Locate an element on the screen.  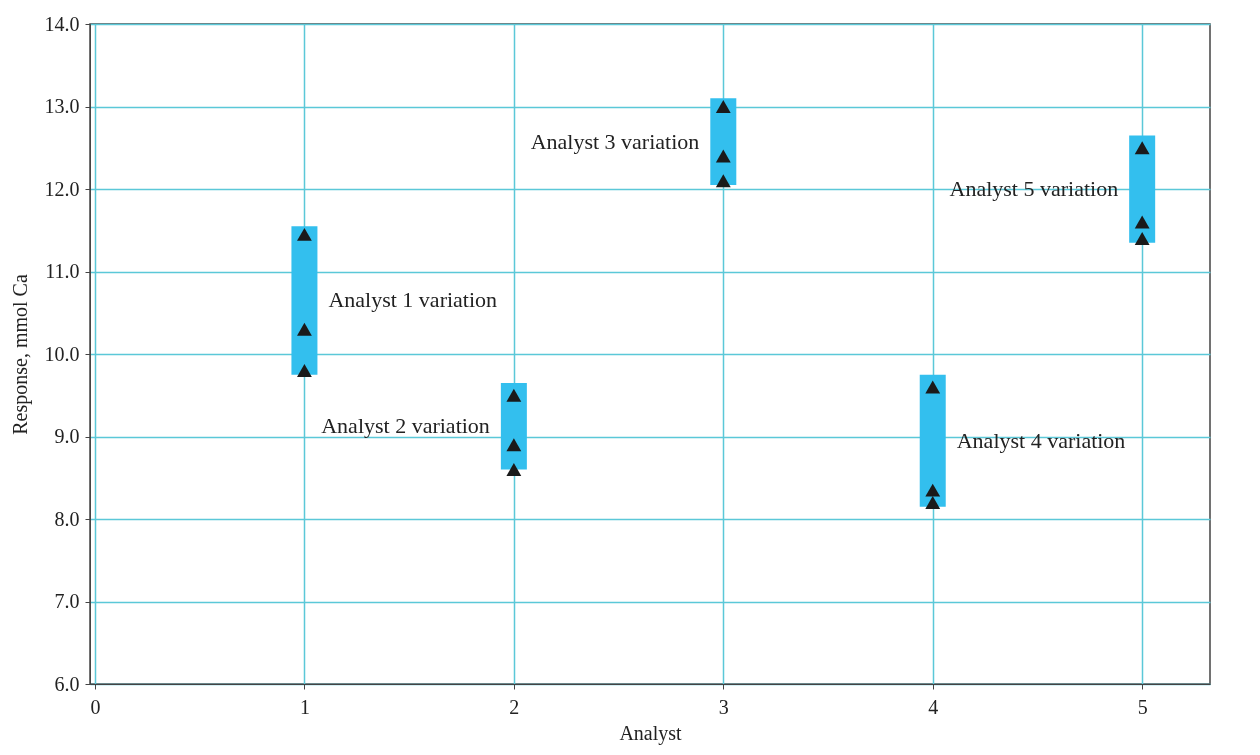
x-tick-label: 0 is located at coordinates (95, 706).